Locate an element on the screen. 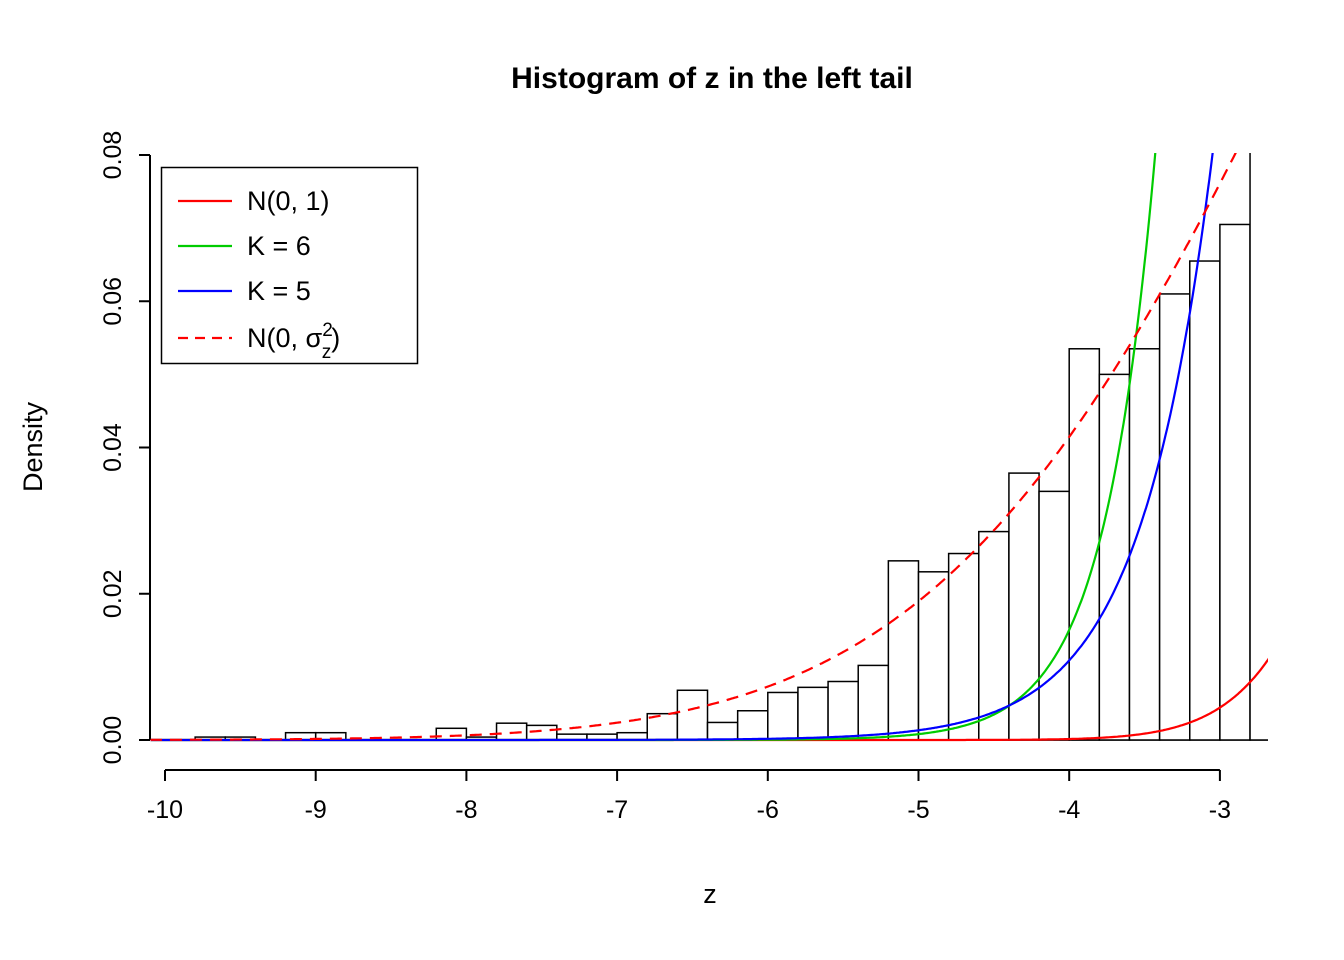 The image size is (1344, 960). legend-entry: K = 5 is located at coordinates (244, 291).